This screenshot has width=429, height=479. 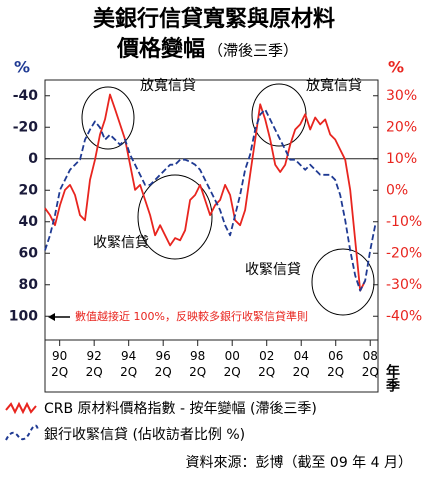 I want to click on chart-title: 價格變幅, so click(x=160, y=49).